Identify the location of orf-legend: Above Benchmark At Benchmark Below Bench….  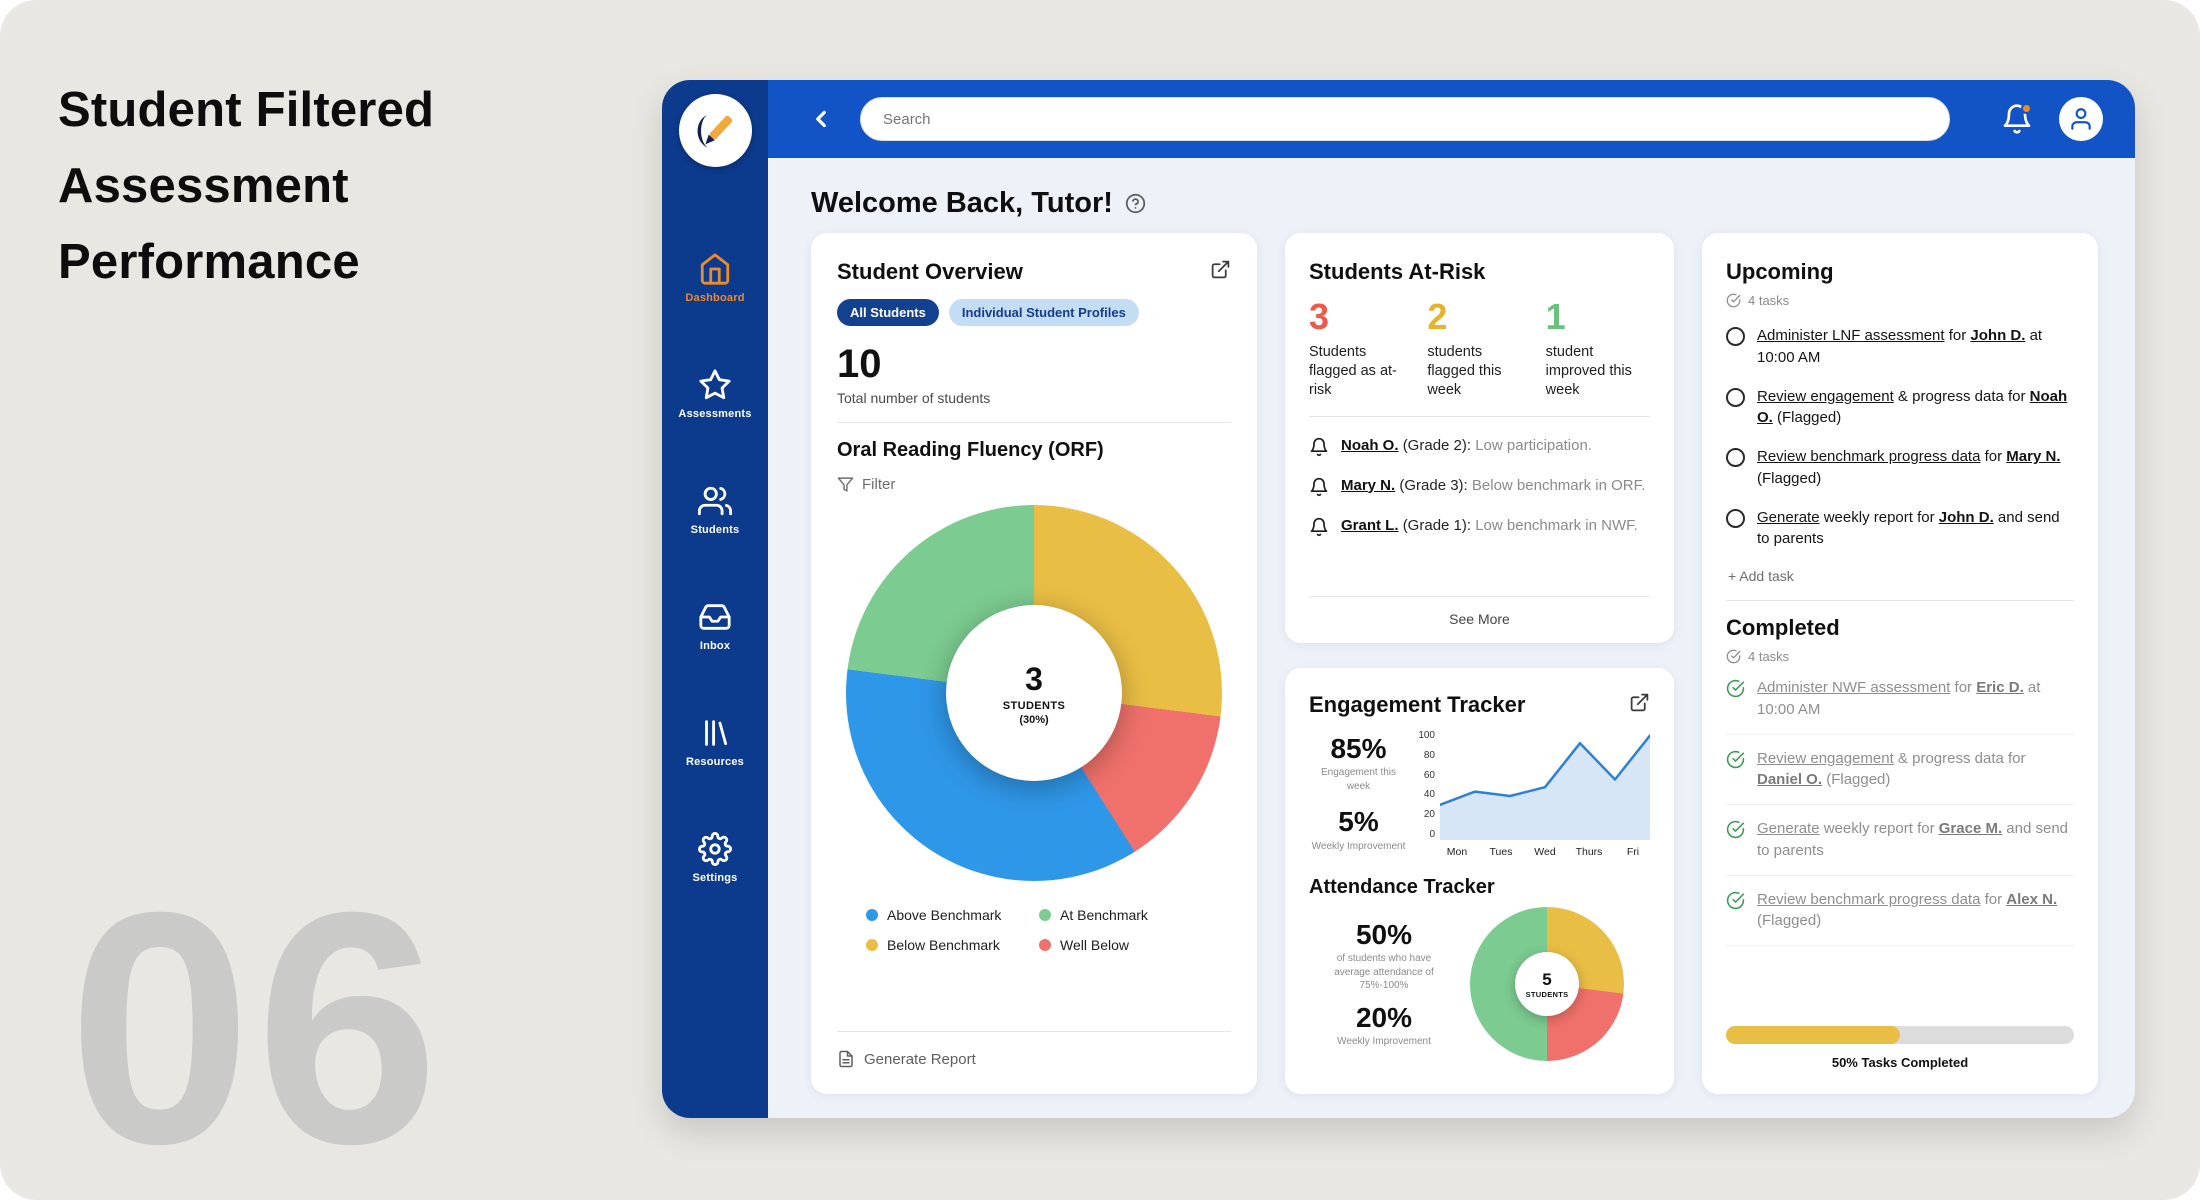
(1034, 930).